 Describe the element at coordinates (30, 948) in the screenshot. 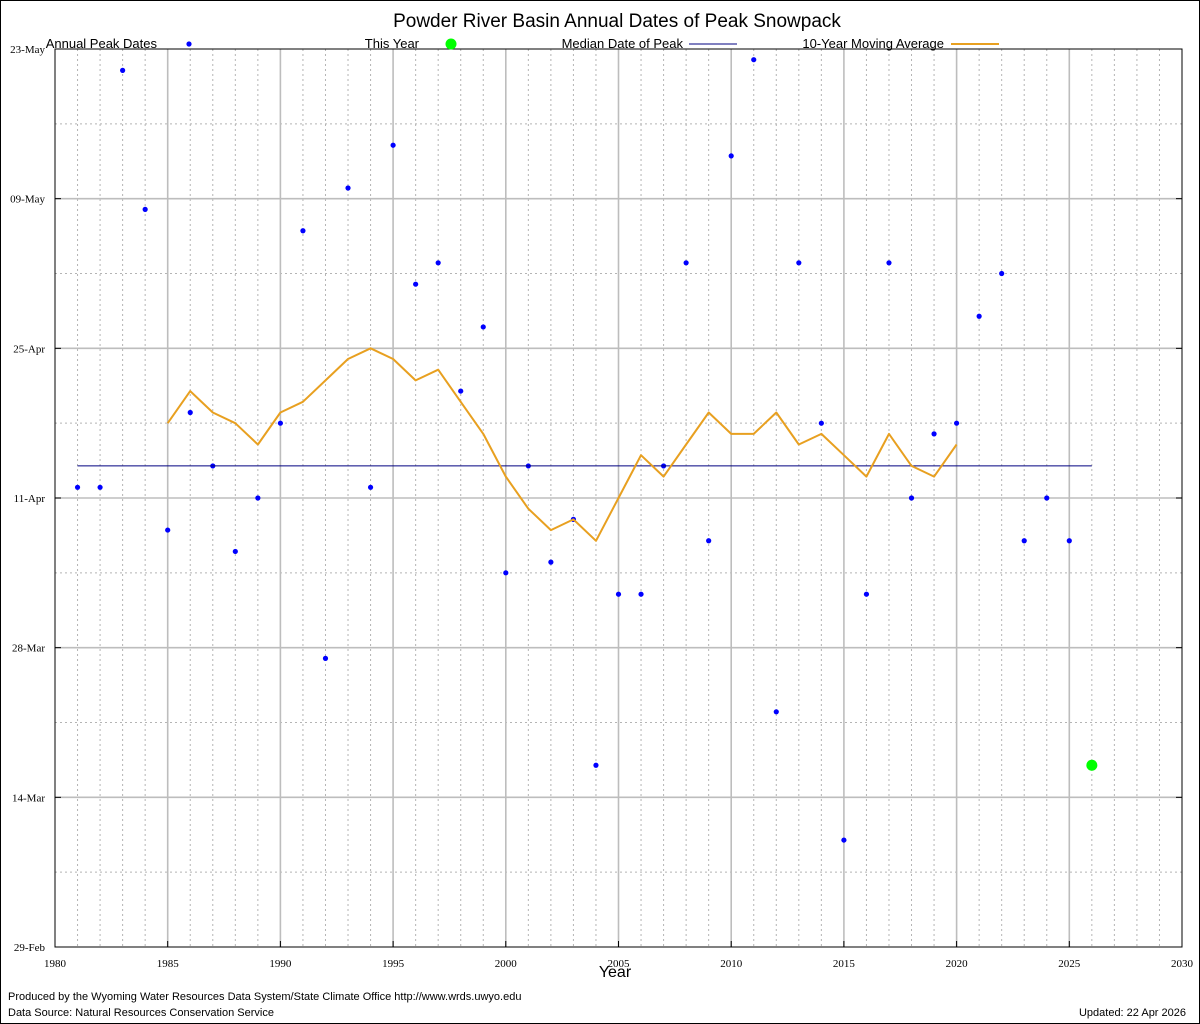

I see `y-tick-label: 29-Feb` at that location.